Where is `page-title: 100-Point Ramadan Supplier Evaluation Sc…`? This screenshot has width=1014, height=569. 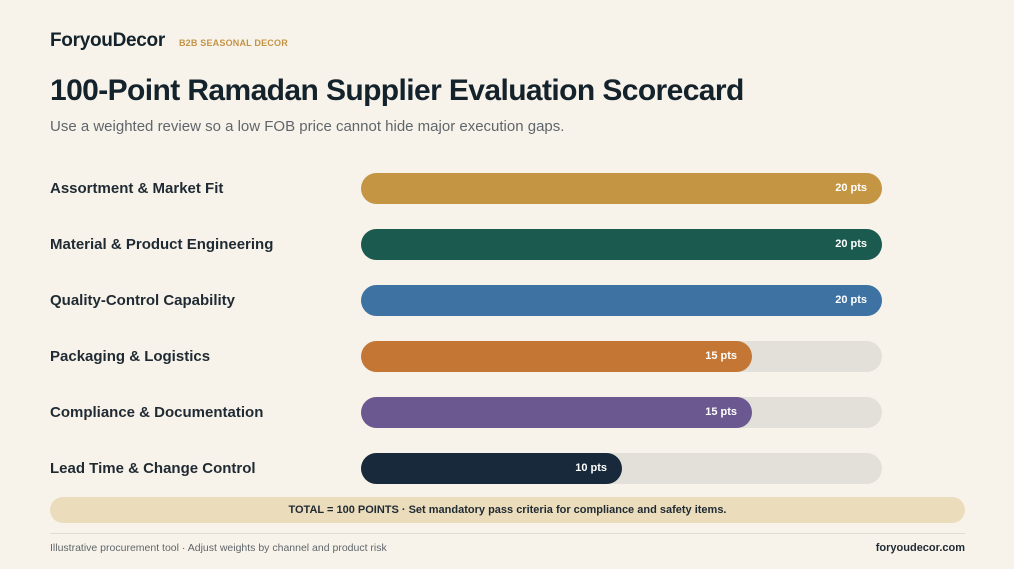
page-title: 100-Point Ramadan Supplier Evaluation Sc… is located at coordinates (397, 90).